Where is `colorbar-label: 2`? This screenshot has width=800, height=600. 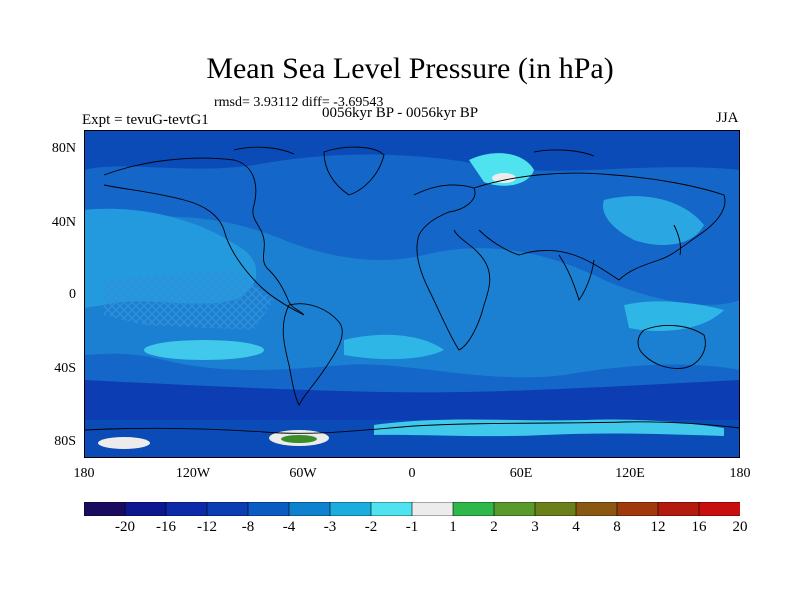 colorbar-label: 2 is located at coordinates (494, 527).